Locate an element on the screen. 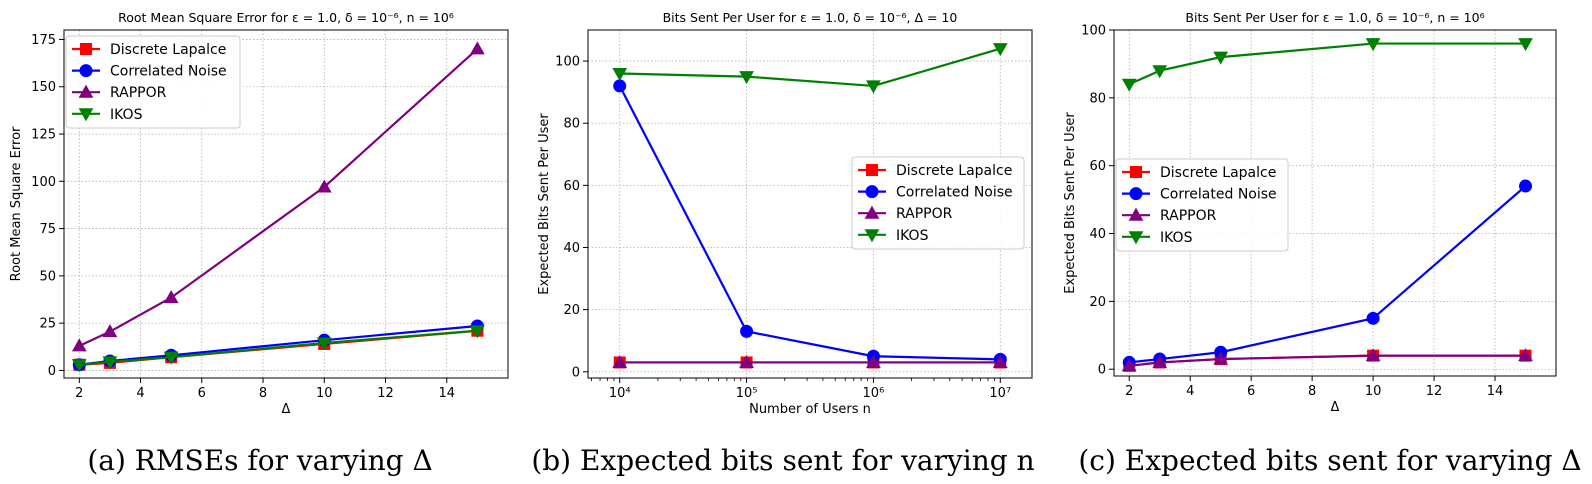 The image size is (1592, 484). y-tick-label: 75 is located at coordinates (47, 229).